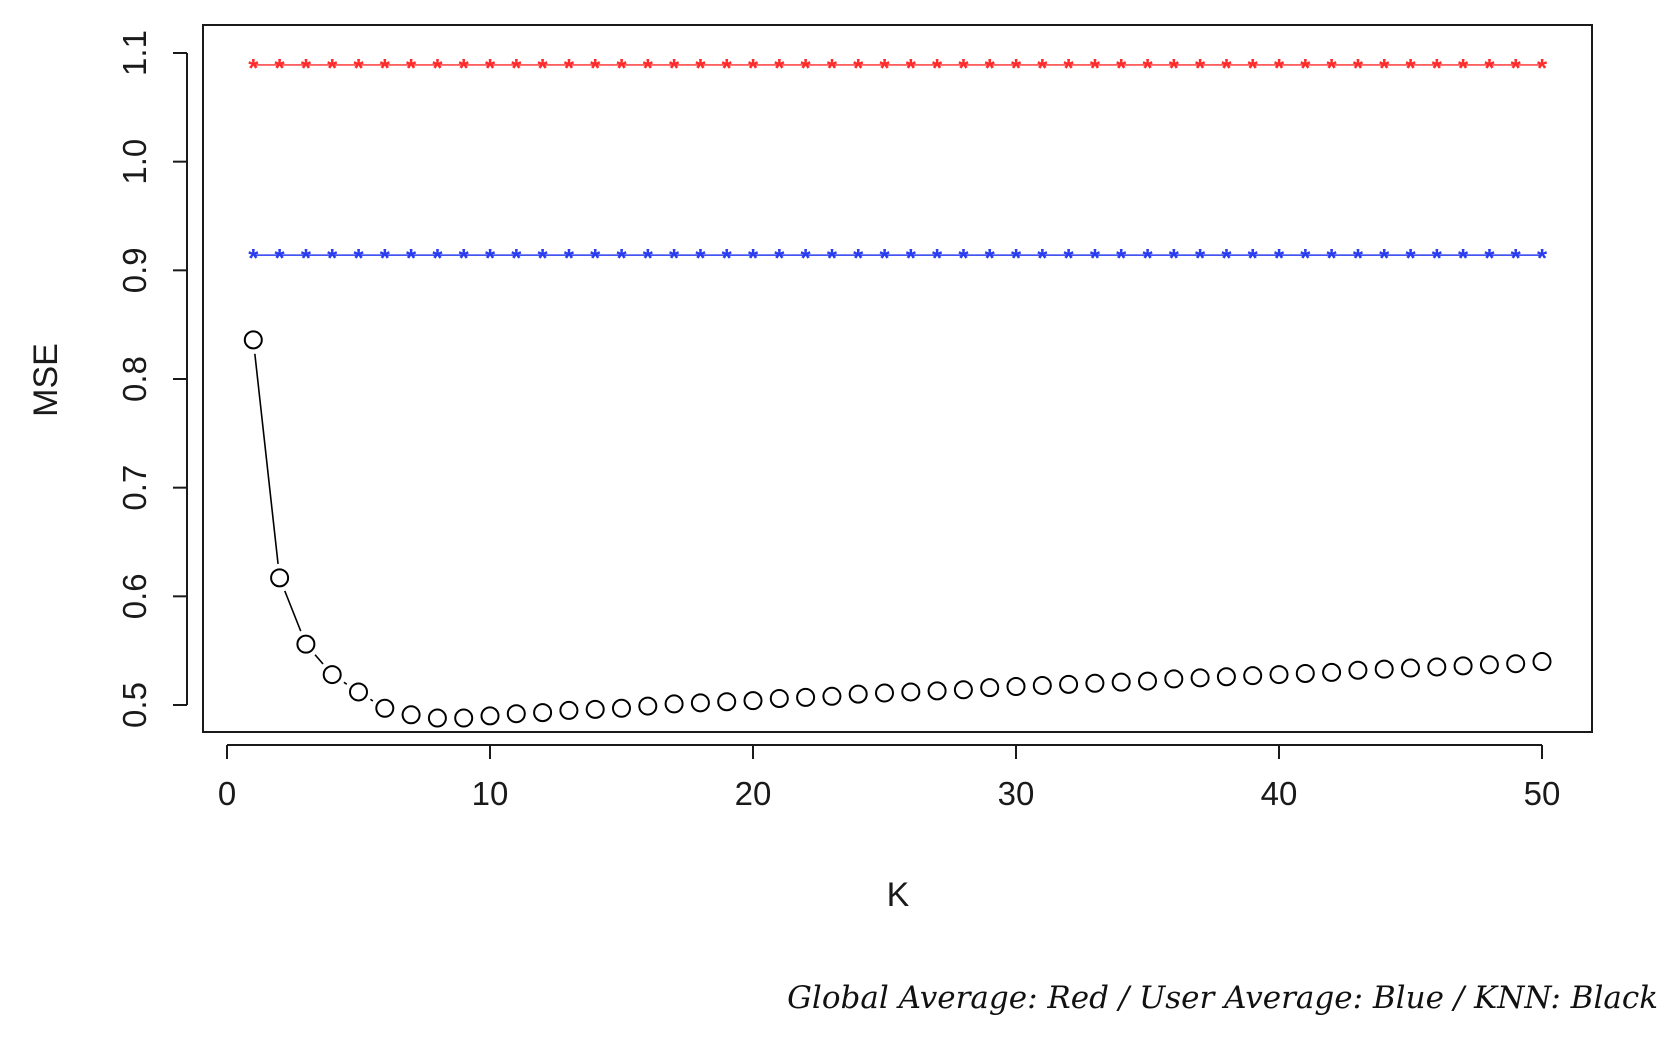 The image size is (1674, 1039). What do you see at coordinates (889, 778) in the screenshot?
I see `x-axis: 0 10 20 30 40 50` at bounding box center [889, 778].